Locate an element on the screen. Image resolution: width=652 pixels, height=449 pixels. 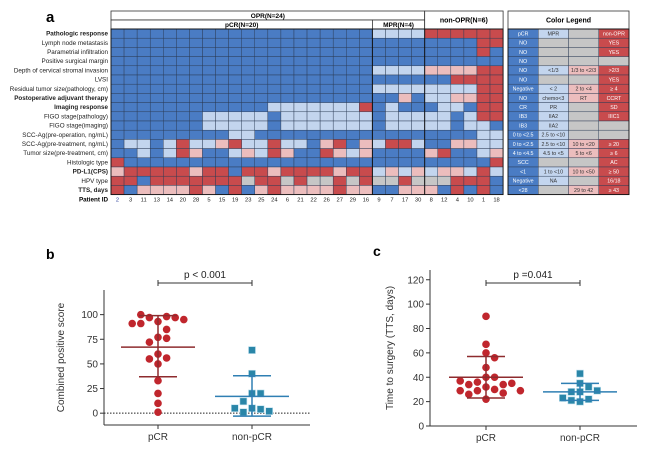
patient-id: 26 is located at coordinates (326, 201).